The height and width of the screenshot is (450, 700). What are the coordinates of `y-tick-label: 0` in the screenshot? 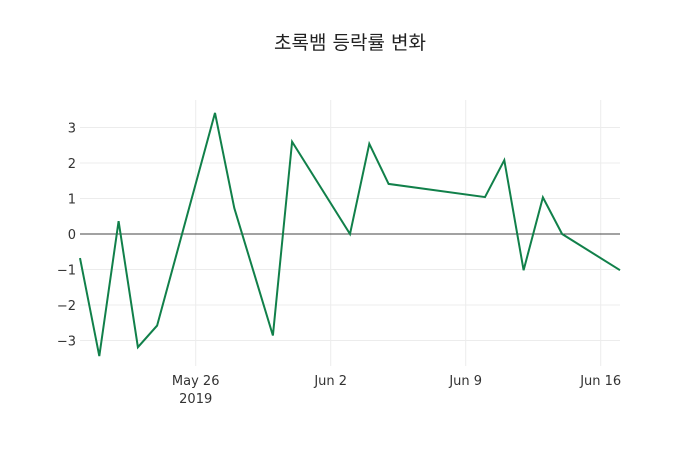 It's located at (72, 235).